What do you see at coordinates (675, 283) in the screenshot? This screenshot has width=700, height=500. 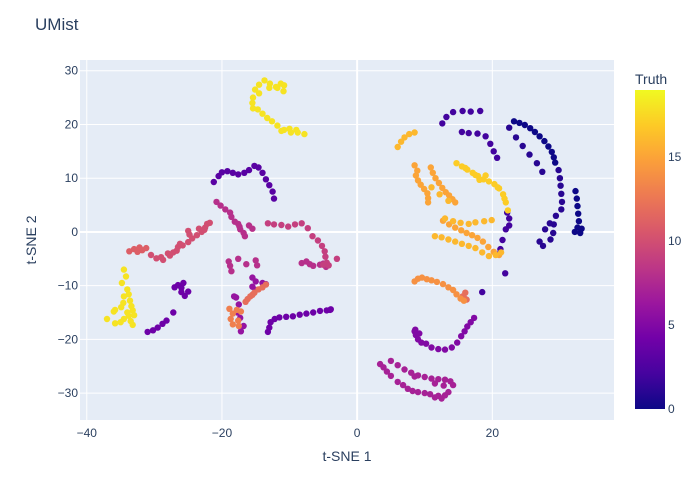 I see `colorbar-ticks: 0 5 10 15` at bounding box center [675, 283].